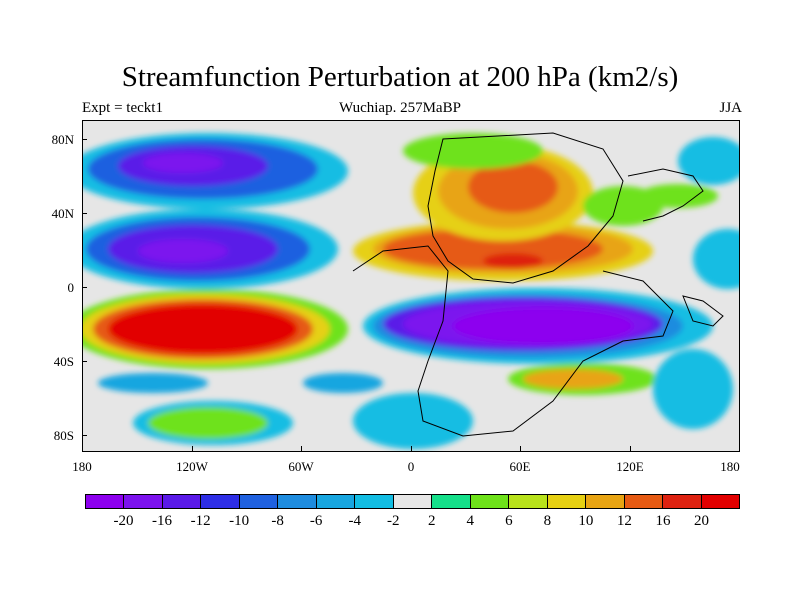 The height and width of the screenshot is (600, 800). Describe the element at coordinates (354, 521) in the screenshot. I see `colorbar-label: -4` at that location.